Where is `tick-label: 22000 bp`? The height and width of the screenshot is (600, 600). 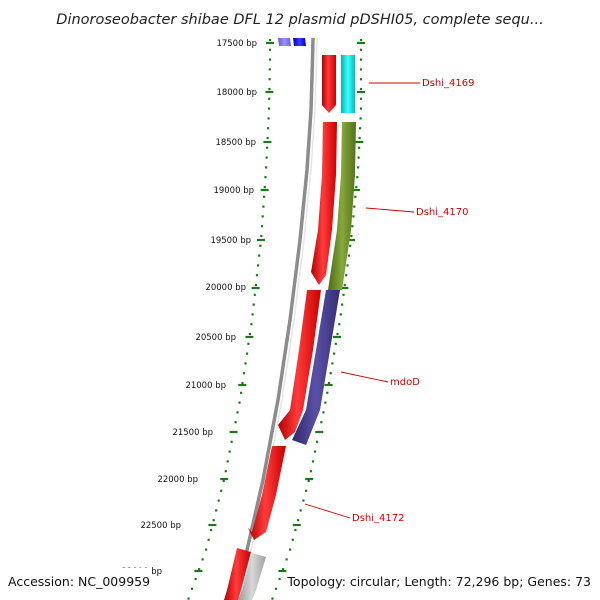 tick-label: 22000 bp is located at coordinates (177, 480).